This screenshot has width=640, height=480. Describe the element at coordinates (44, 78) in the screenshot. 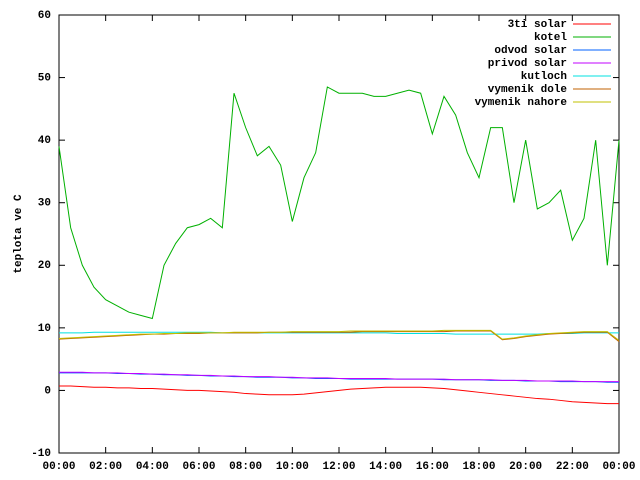

I see `y-tick-label: 50` at that location.